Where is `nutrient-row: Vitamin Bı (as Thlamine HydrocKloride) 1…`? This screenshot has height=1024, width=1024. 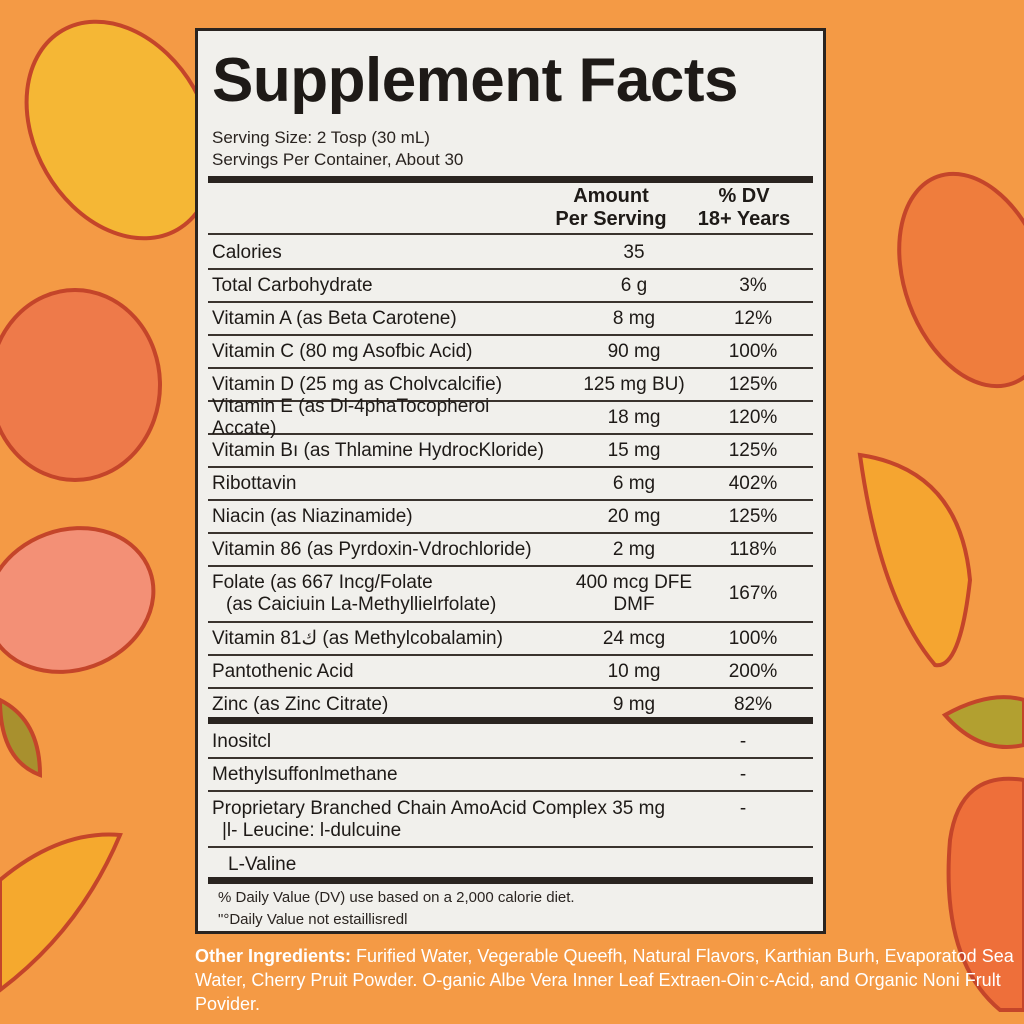
nutrient-row: Vitamin Bı (as Thlamine HydrocKloride) 1… is located at coordinates (510, 451).